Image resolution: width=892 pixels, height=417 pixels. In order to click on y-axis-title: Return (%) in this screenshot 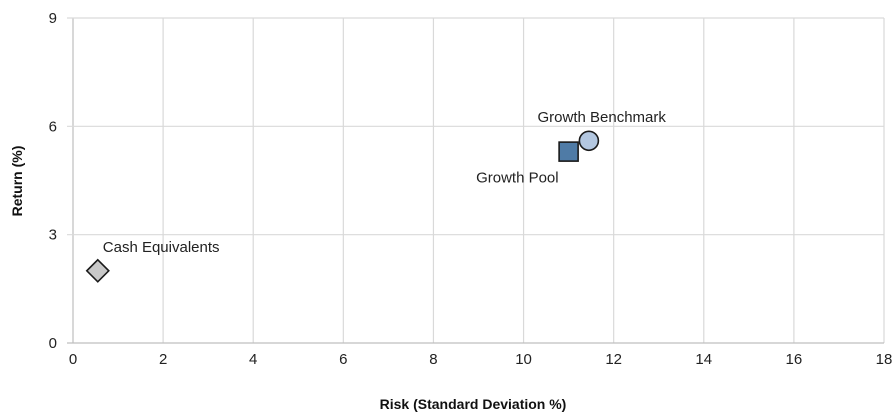, I will do `click(17, 181)`.